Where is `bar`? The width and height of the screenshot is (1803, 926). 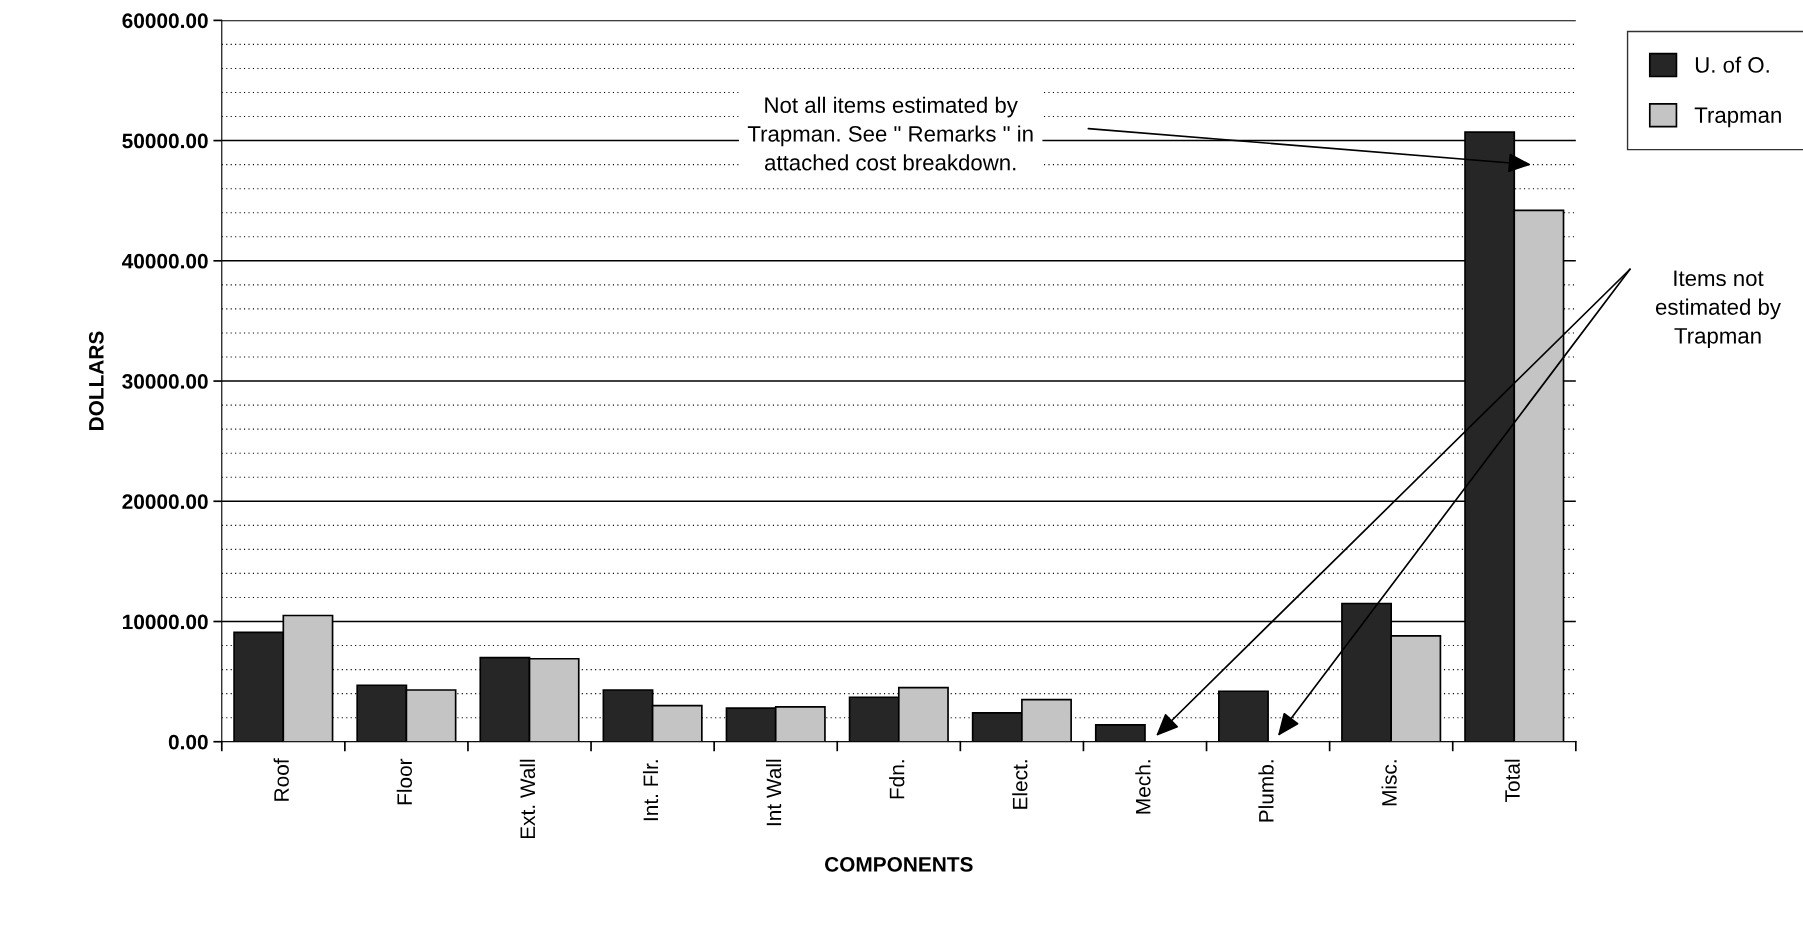
bar is located at coordinates (1120, 733).